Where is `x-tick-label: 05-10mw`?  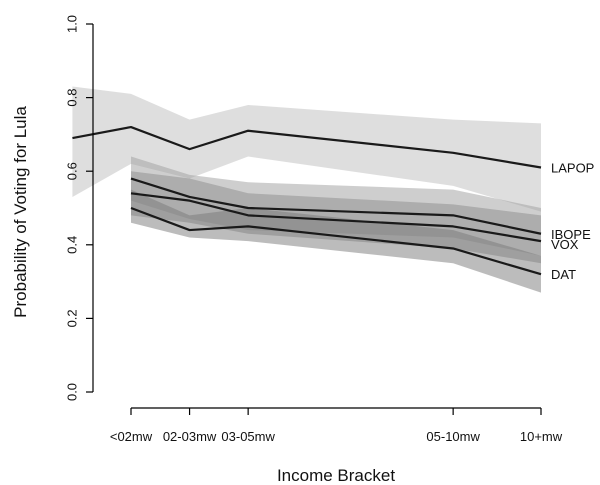 x-tick-label: 05-10mw is located at coordinates (453, 436).